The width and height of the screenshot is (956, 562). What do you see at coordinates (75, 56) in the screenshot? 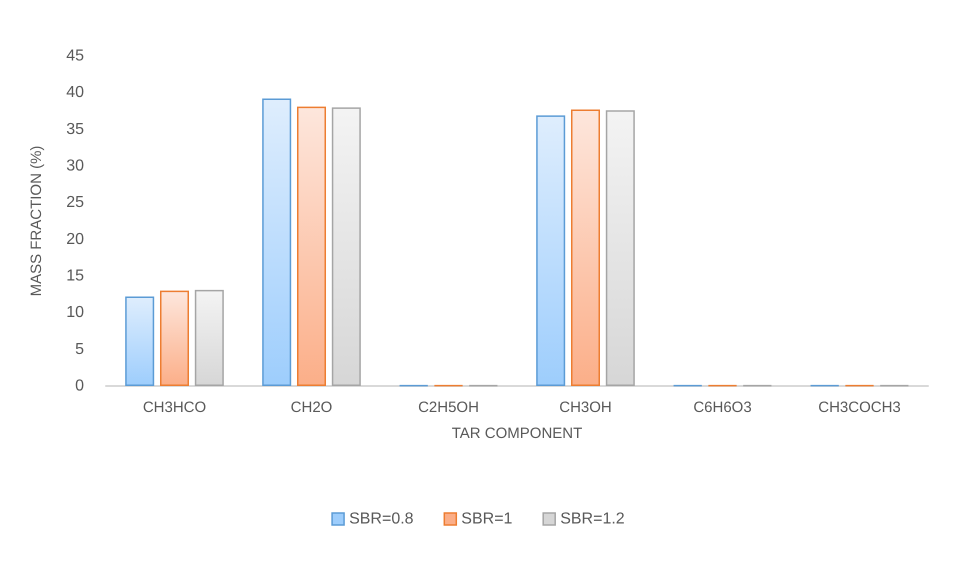
I see `y-tick-label: 45` at bounding box center [75, 56].